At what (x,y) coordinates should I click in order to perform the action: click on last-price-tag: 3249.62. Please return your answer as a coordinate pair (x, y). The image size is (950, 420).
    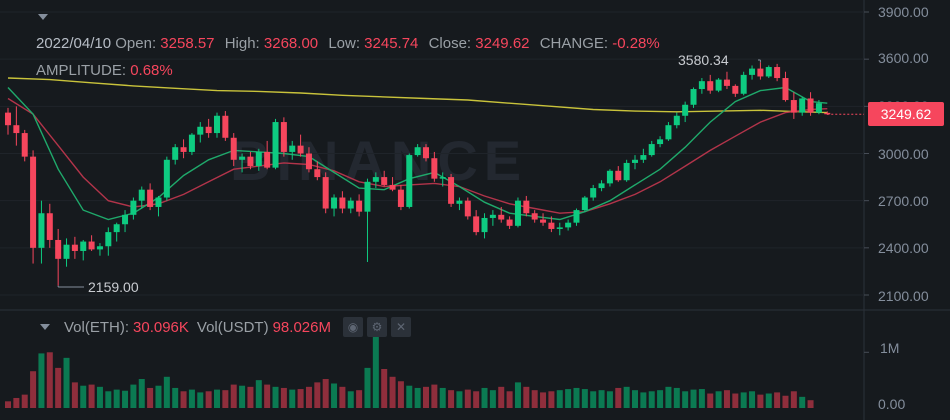
    Looking at the image, I should click on (906, 114).